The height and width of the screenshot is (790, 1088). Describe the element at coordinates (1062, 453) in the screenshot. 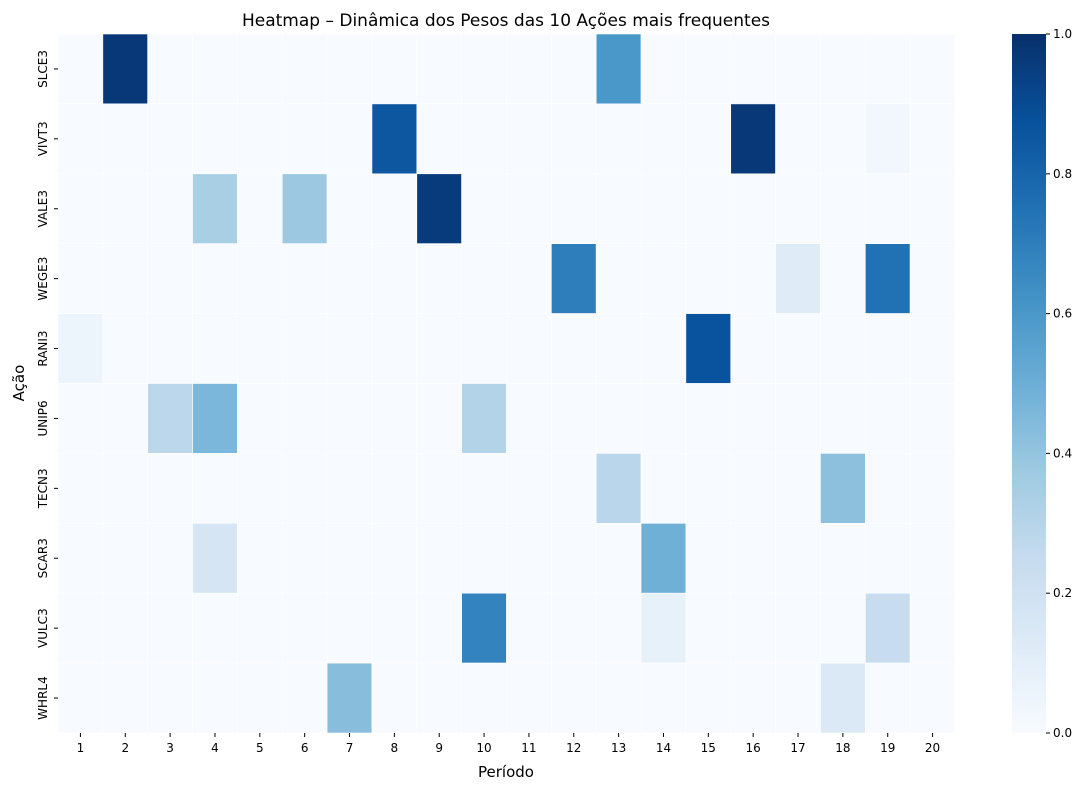

I see `colorbar-tick-label: 0.4` at that location.